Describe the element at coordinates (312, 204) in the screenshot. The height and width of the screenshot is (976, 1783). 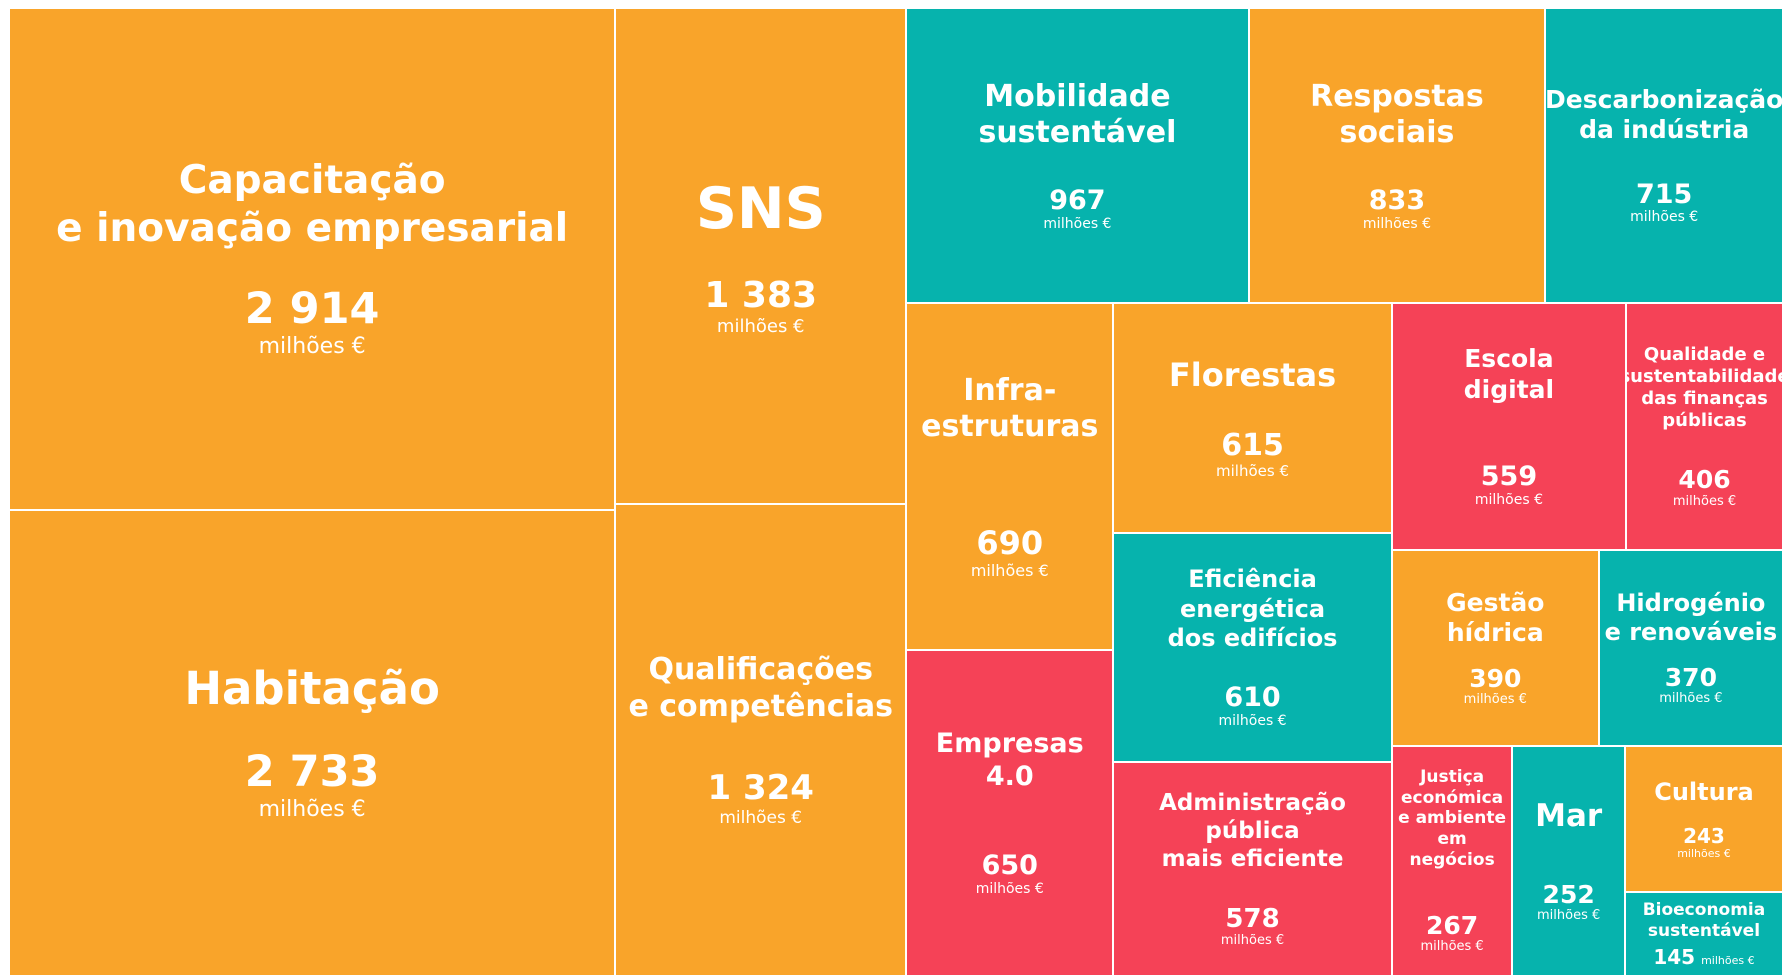
I see `cell-title: Capacitação e inovação empresarial` at that location.